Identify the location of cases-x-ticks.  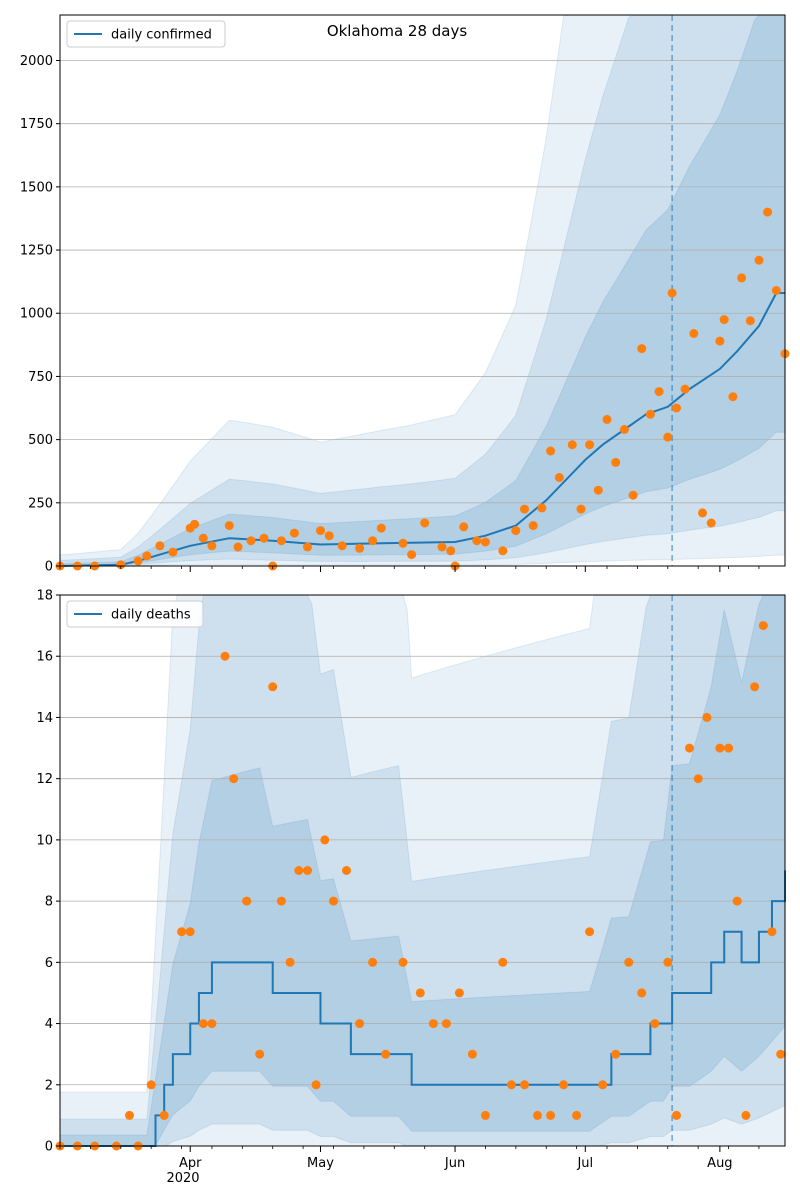
(409, 569).